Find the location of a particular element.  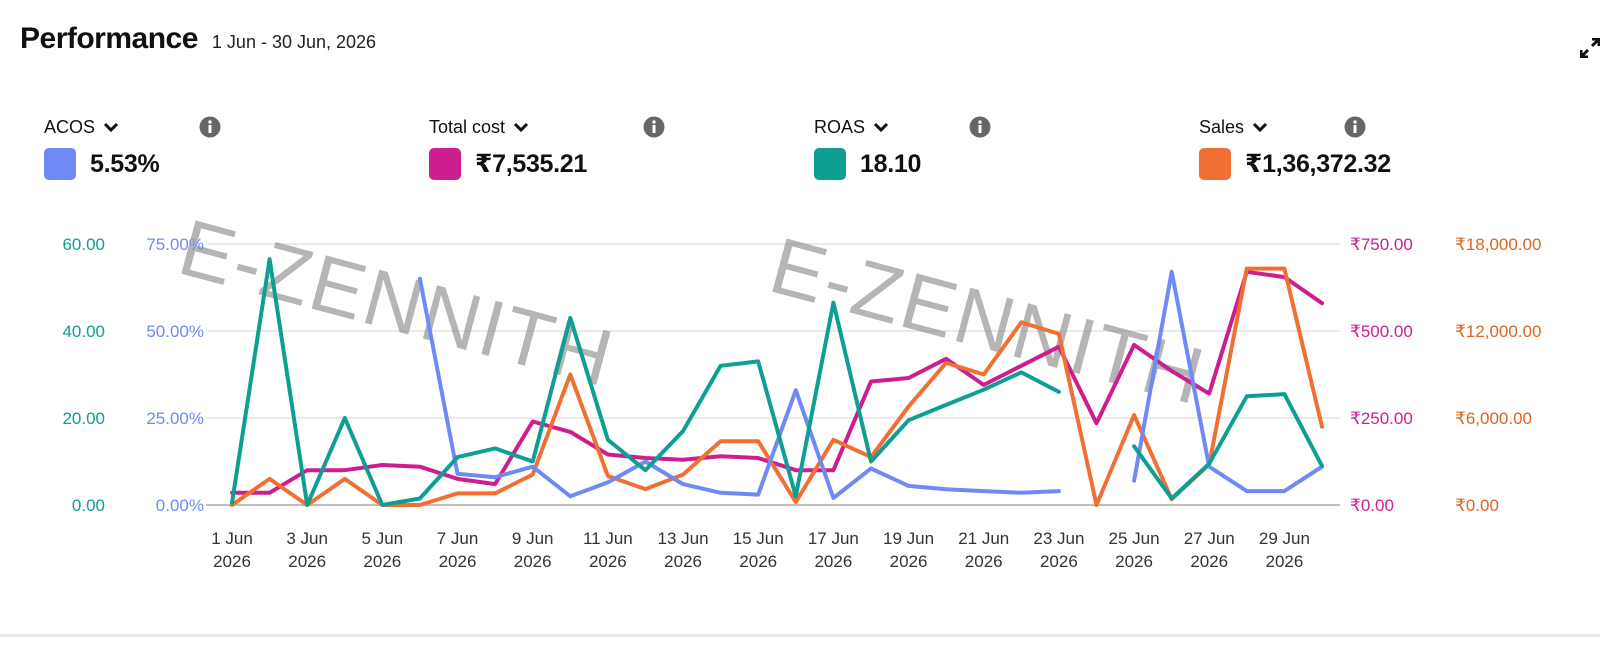

x-tick-label: 3 Jun is located at coordinates (307, 538).